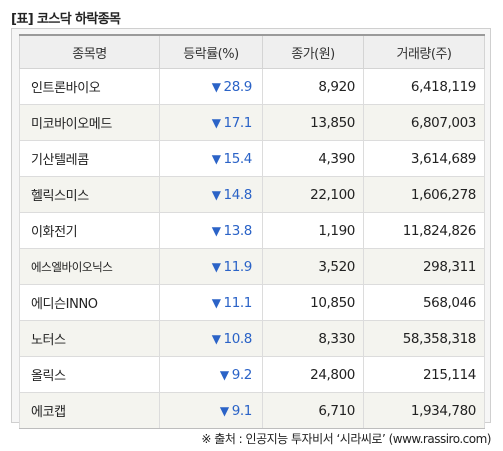 This screenshot has height=451, width=503. I want to click on header-close: 종가(원), so click(313, 51).